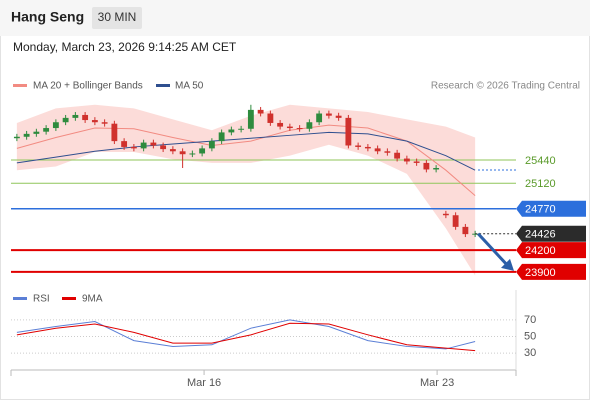  I want to click on arrow-head, so click(507, 264).